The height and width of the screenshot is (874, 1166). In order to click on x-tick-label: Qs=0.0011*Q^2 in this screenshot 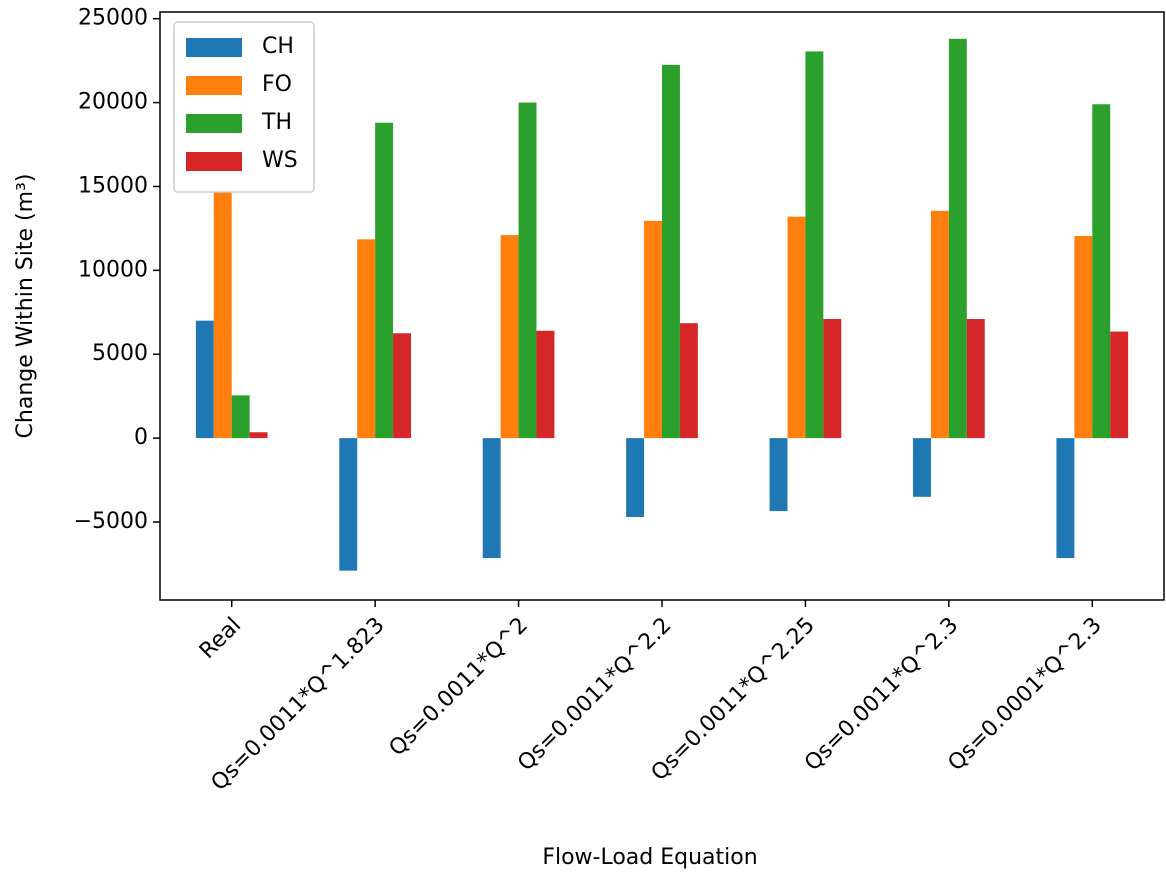, I will do `click(459, 687)`.